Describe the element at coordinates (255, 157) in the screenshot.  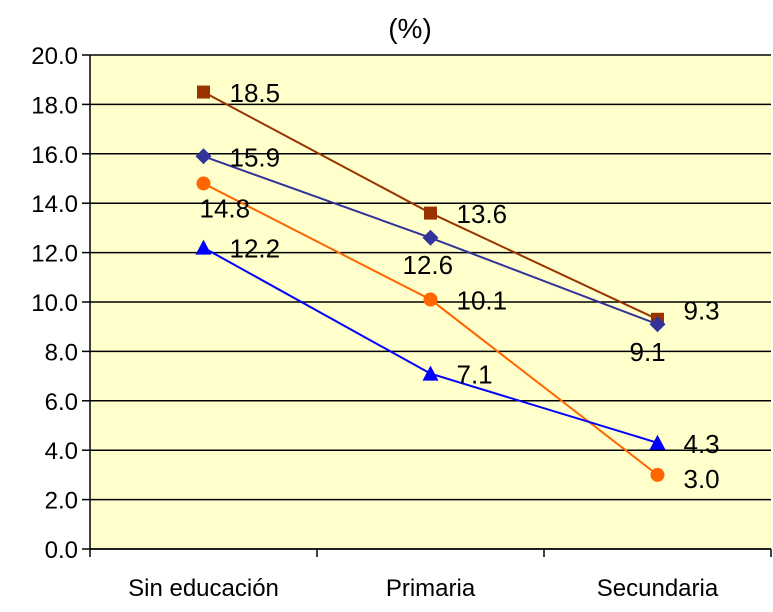
I see `data-label: 15.9` at that location.